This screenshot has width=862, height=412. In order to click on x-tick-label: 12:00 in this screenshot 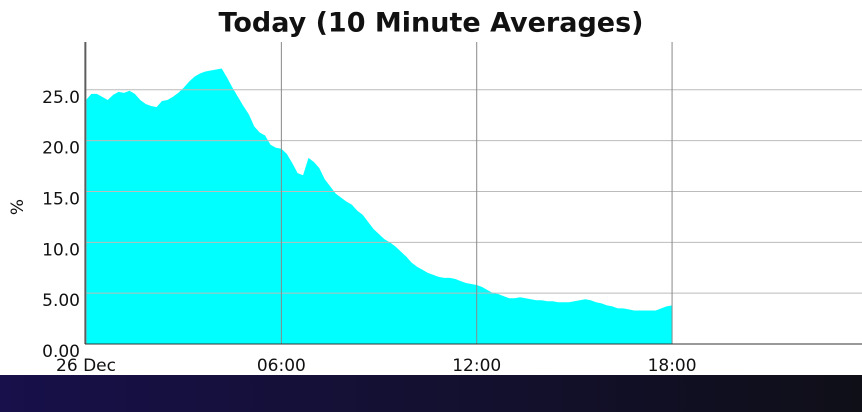, I will do `click(476, 366)`.